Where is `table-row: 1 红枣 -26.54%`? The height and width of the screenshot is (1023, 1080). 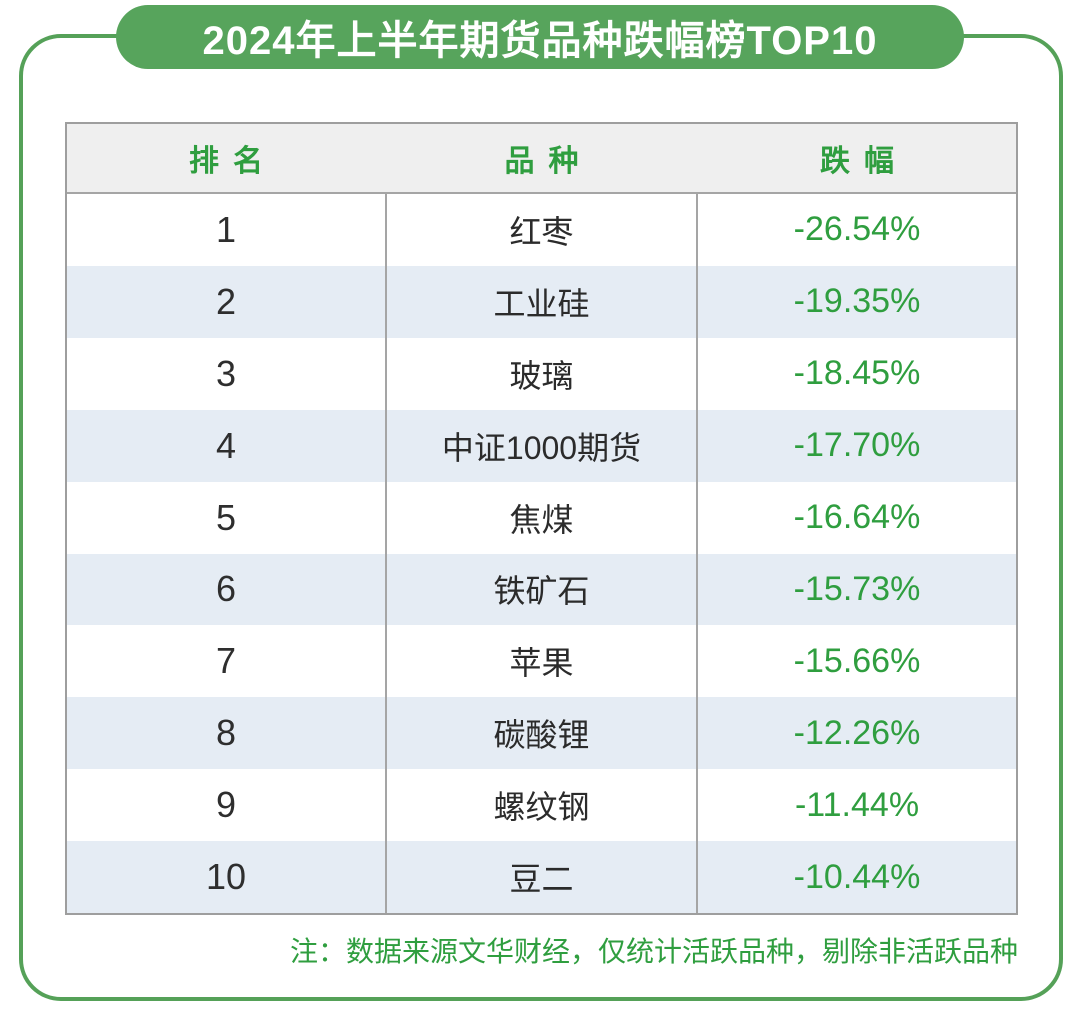 table-row: 1 红枣 -26.54% is located at coordinates (541, 230).